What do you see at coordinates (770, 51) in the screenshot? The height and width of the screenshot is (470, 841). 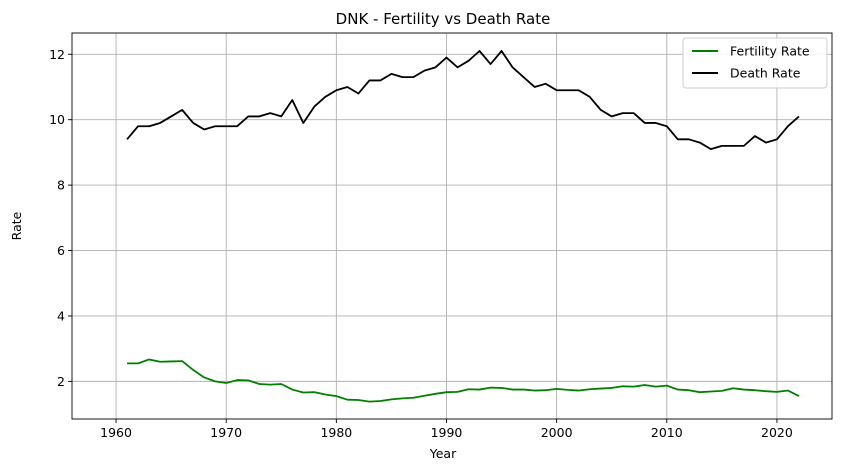 I see `legend-label-fertility-rate: Fertility Rate` at bounding box center [770, 51].